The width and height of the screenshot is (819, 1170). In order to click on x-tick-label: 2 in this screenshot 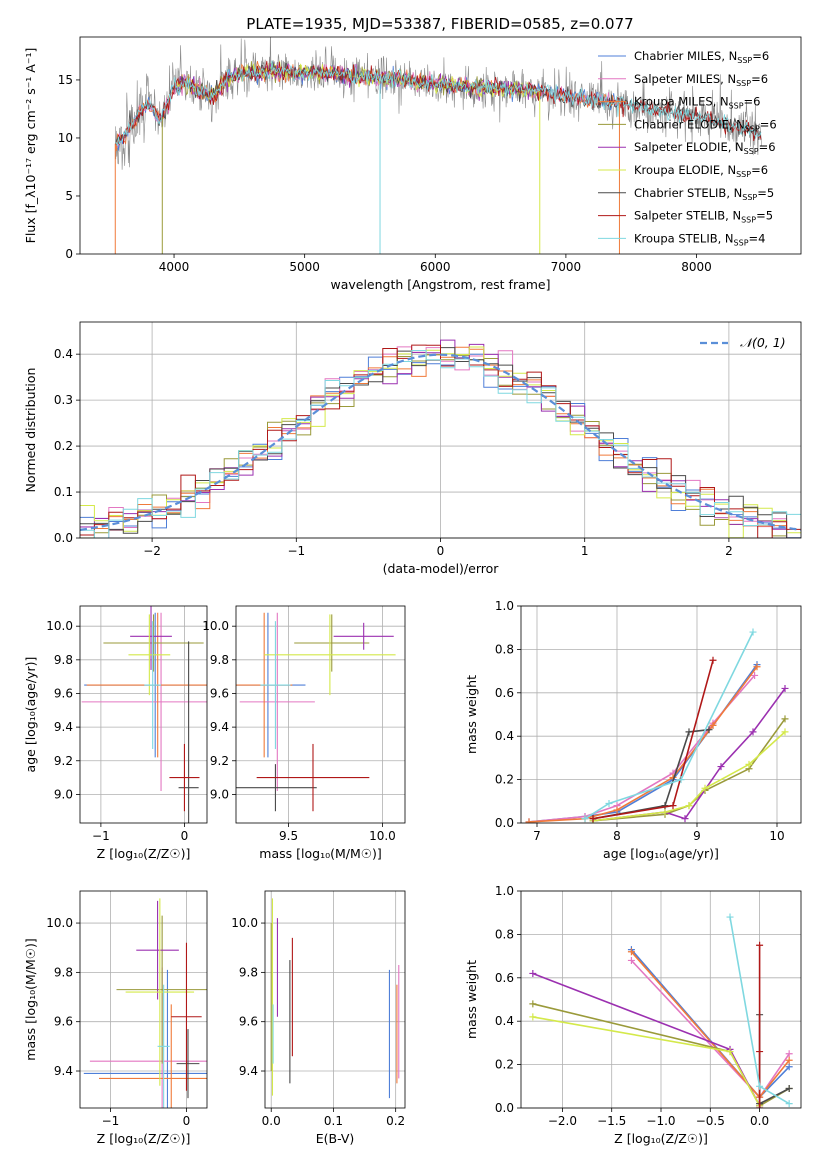, I will do `click(729, 551)`.